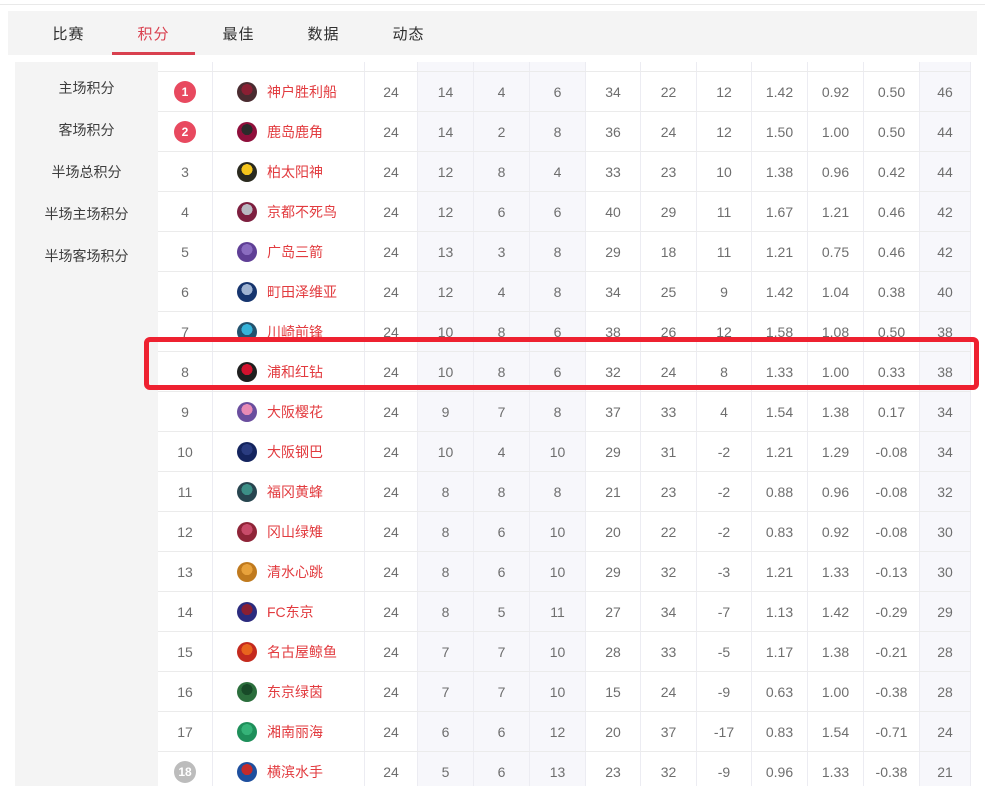 The height and width of the screenshot is (786, 985). Describe the element at coordinates (302, 211) in the screenshot. I see `team-name-link: 京都不死鸟` at that location.